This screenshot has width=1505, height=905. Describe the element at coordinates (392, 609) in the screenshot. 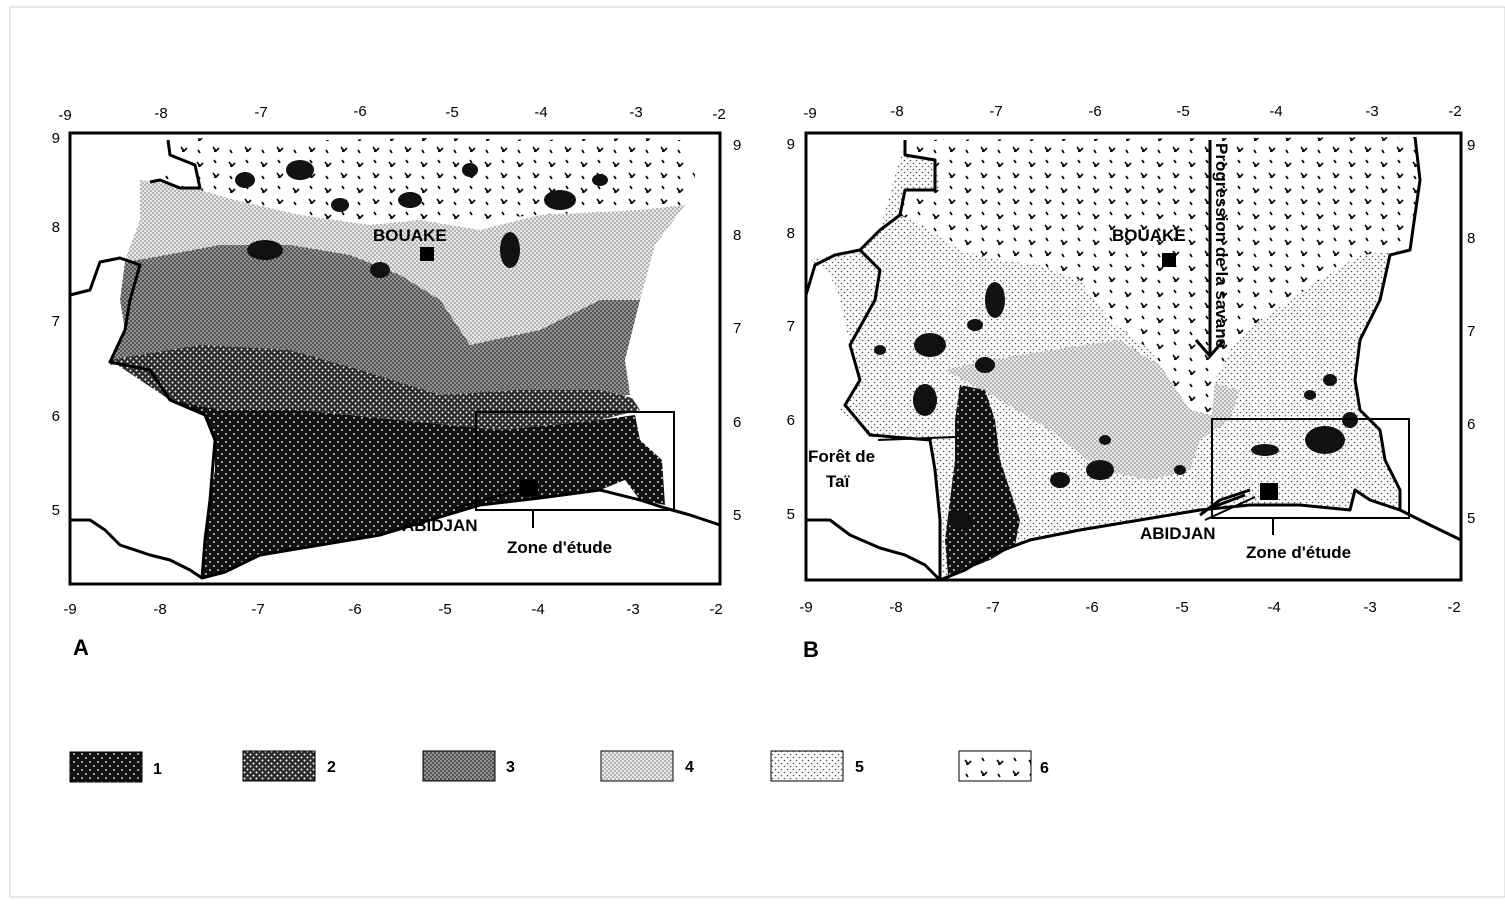

I see `x-ticks-bottom-a: -9 -8 -7 -6 -5 -4 -3 -2` at that location.